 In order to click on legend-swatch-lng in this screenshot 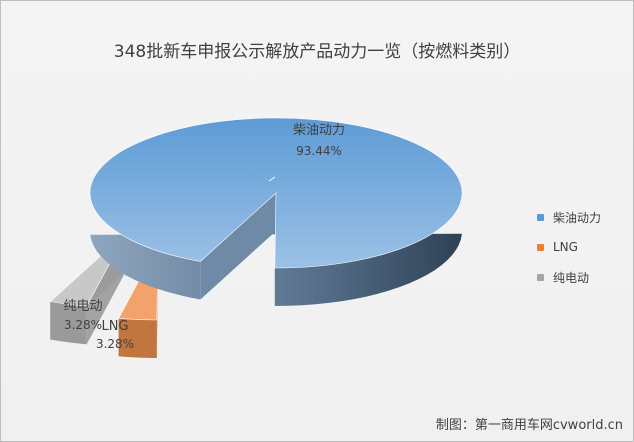, I will do `click(540, 247)`.